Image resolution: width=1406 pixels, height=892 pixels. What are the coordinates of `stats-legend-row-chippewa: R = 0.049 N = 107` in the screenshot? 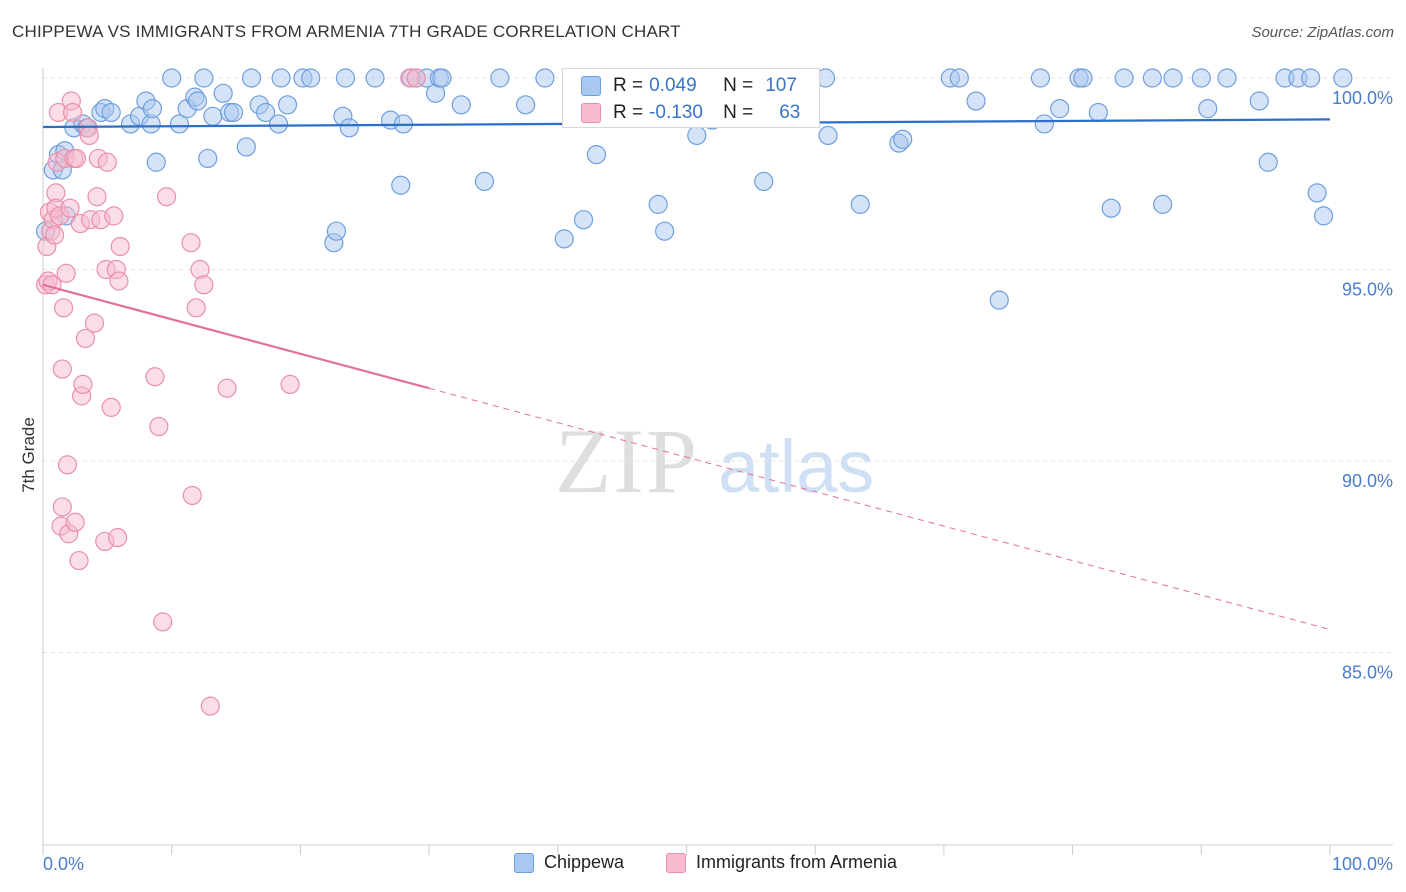 It's located at (680, 86).